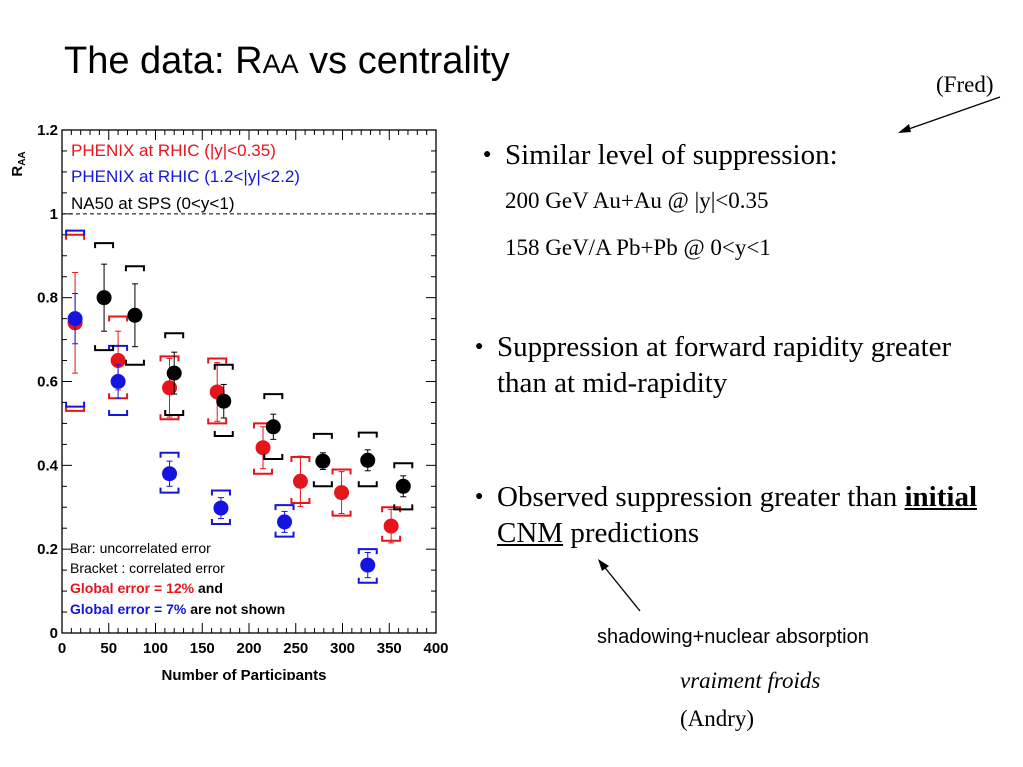 The height and width of the screenshot is (767, 1023). Describe the element at coordinates (638, 247) in the screenshot. I see `subline-pbpb: 158 GeV/A Pb+Pb @ 0<y<1` at that location.